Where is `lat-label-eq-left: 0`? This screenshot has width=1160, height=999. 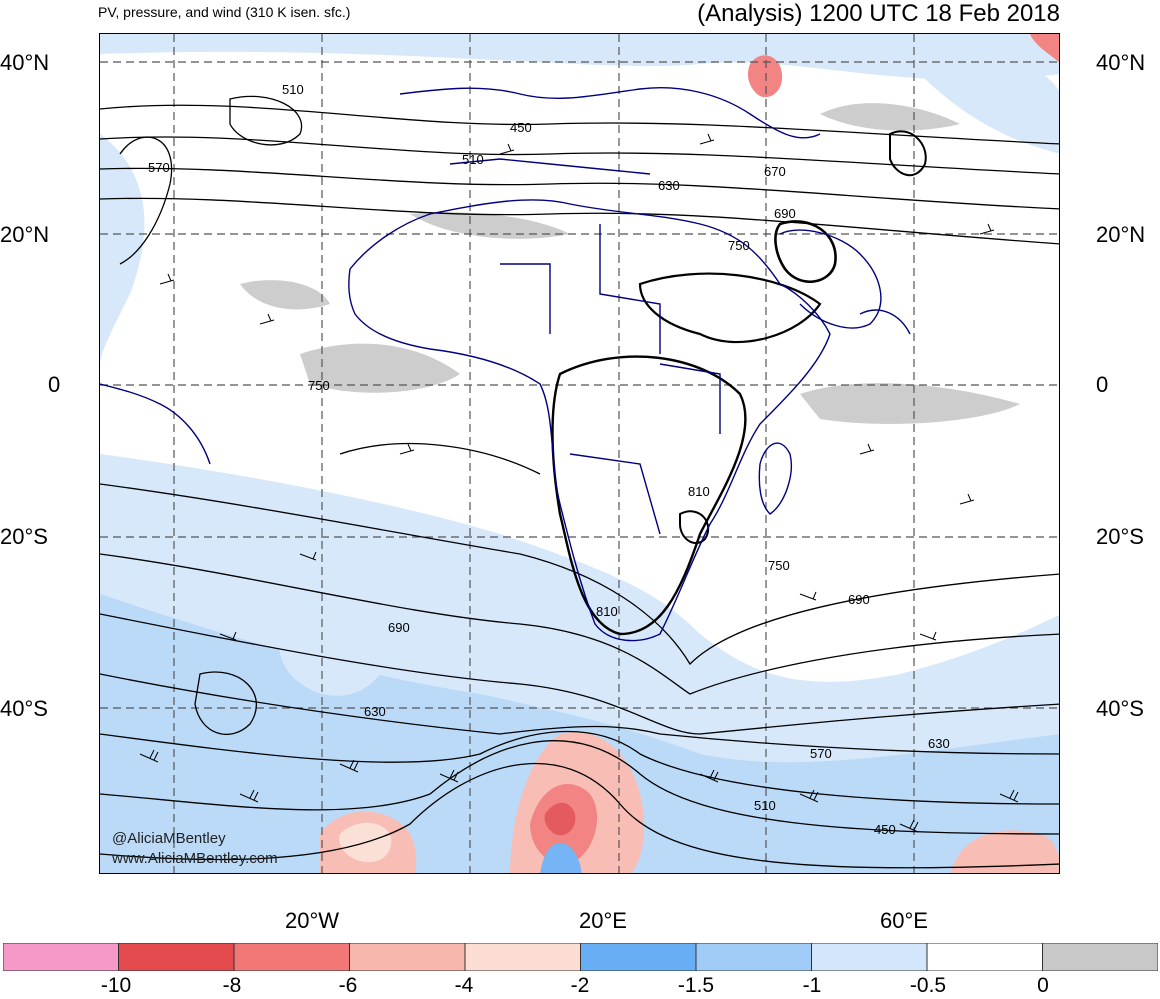 lat-label-eq-left: 0 is located at coordinates (54, 384).